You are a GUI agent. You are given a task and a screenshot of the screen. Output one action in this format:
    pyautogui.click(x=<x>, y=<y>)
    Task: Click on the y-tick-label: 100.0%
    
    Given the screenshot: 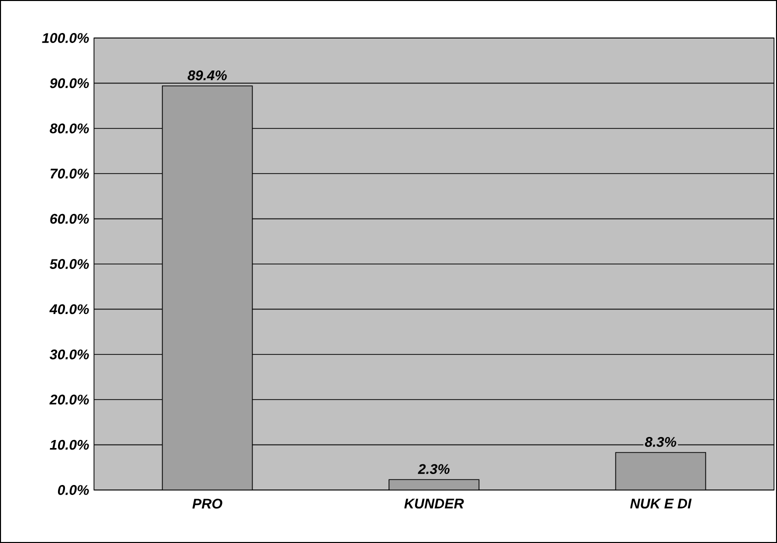 What is the action you would take?
    pyautogui.click(x=65, y=38)
    